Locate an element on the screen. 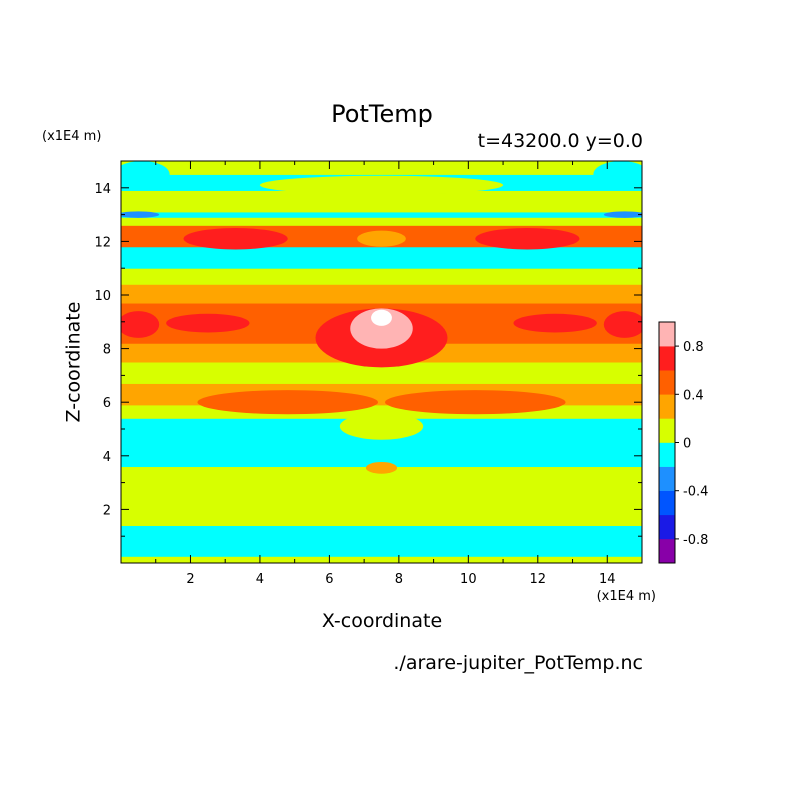 This screenshot has height=804, width=804. x-tick-label-2: 6 is located at coordinates (329, 579).